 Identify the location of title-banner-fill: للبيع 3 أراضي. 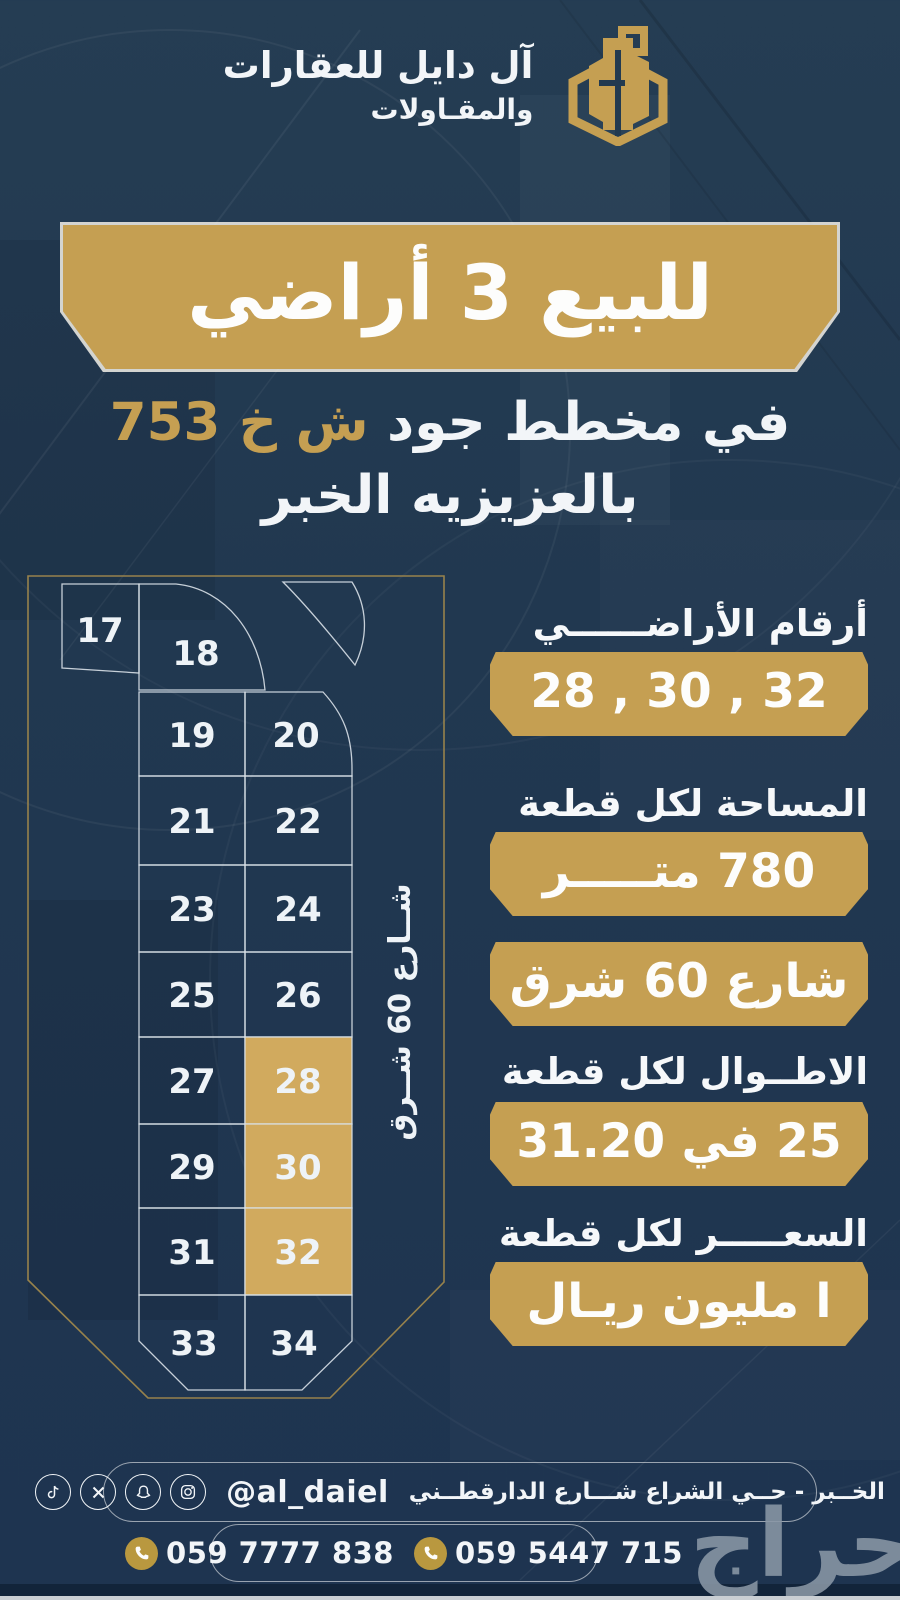
(450, 297).